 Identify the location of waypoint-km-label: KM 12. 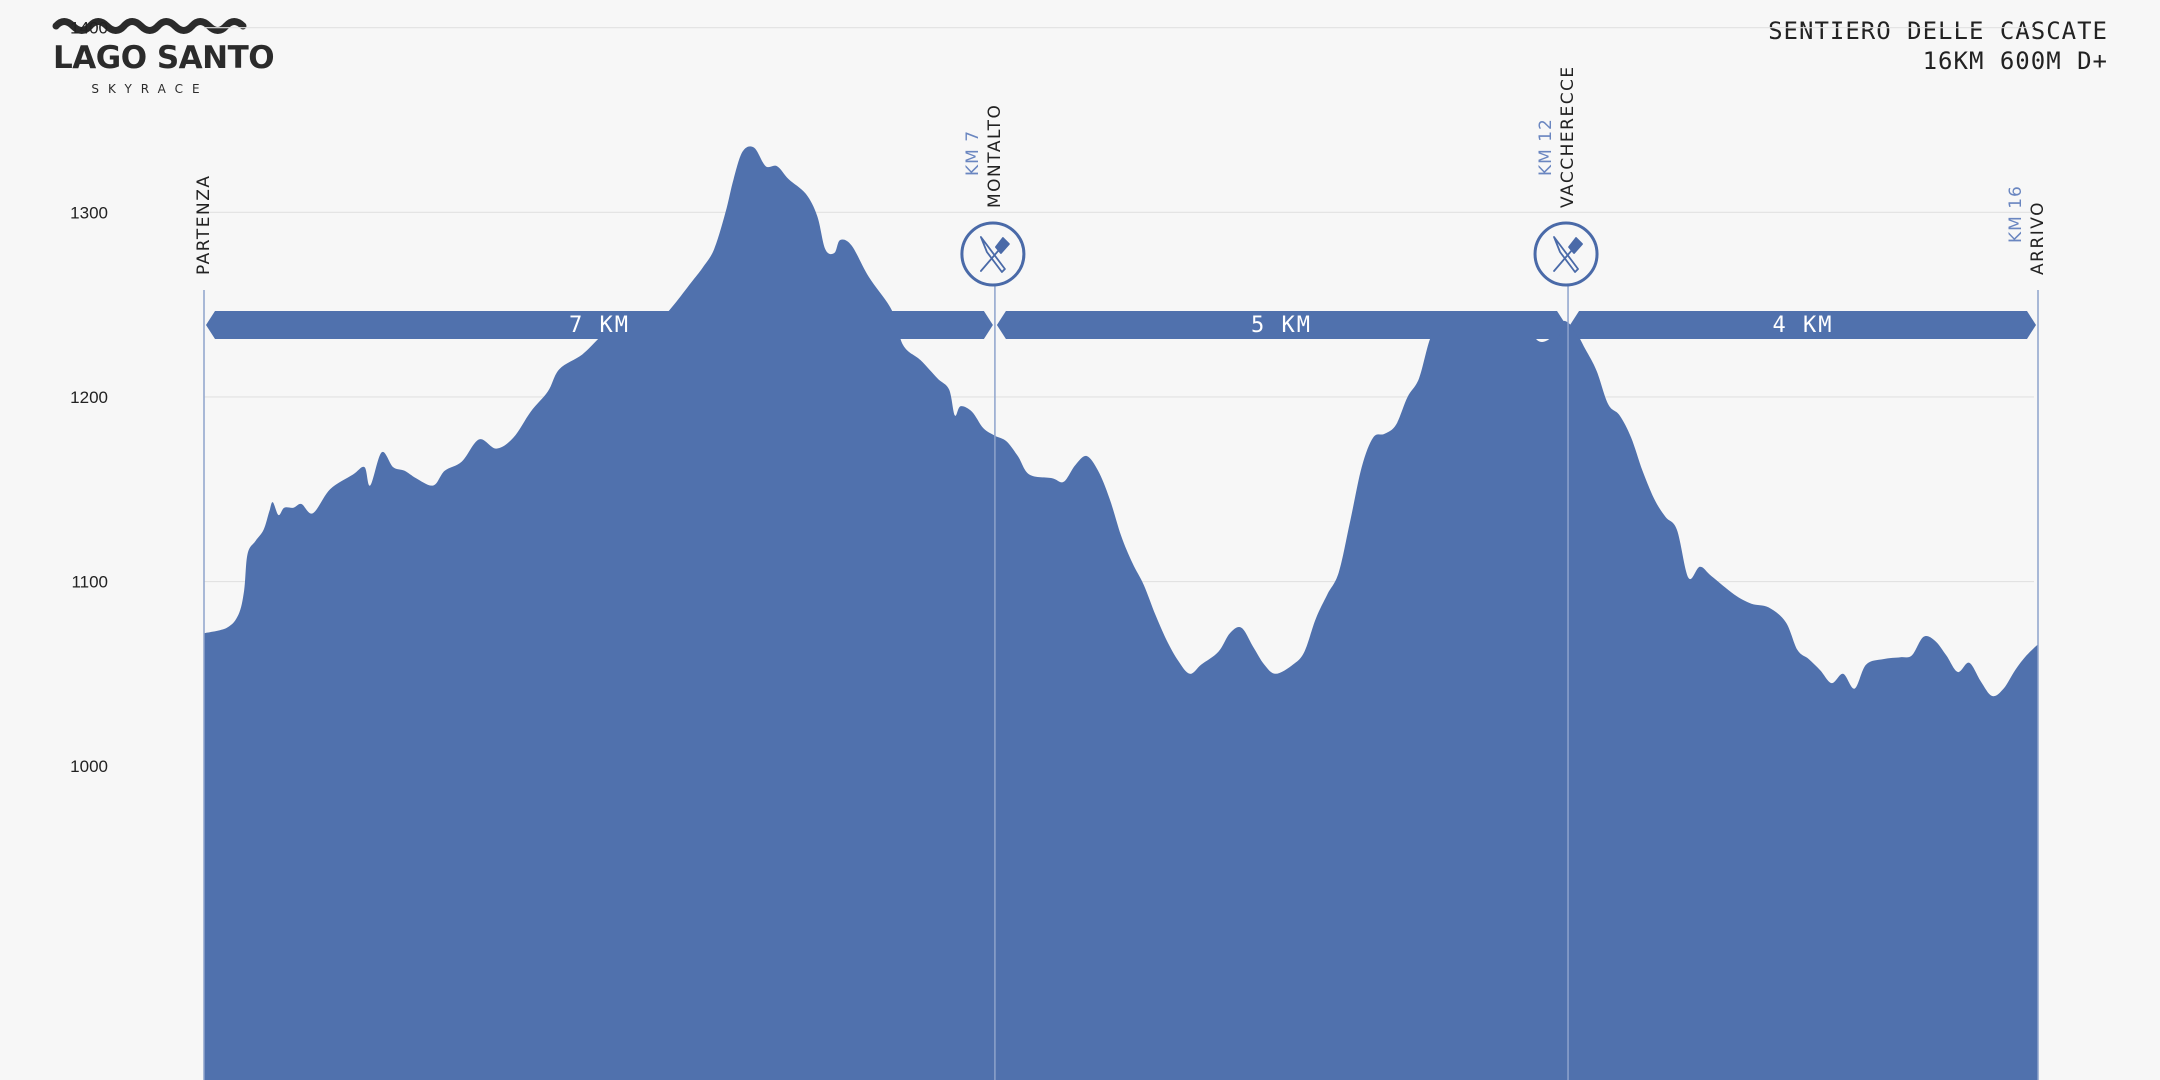
(1546, 147).